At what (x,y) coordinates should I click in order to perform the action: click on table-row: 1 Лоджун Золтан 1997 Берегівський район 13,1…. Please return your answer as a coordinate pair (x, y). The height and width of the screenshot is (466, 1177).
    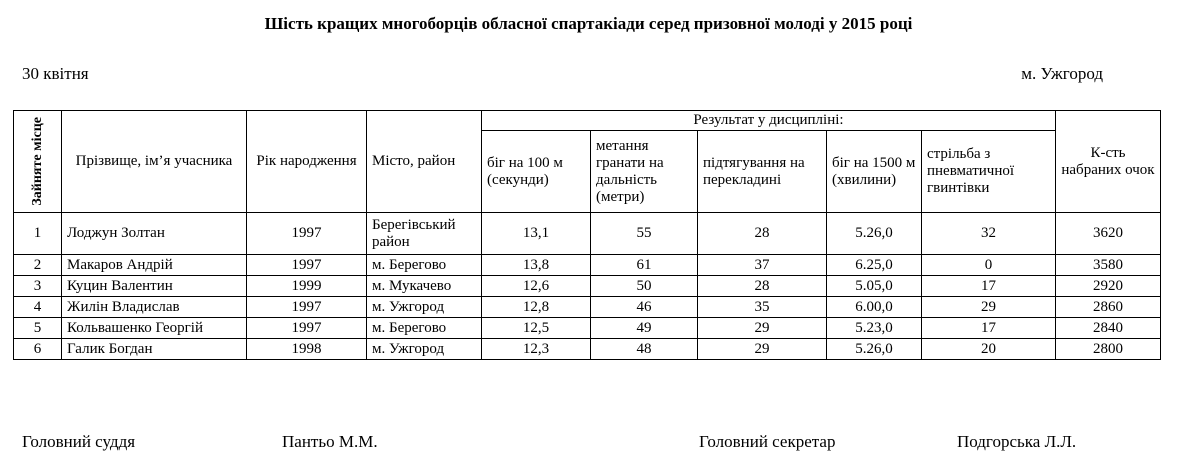
    Looking at the image, I should click on (587, 233).